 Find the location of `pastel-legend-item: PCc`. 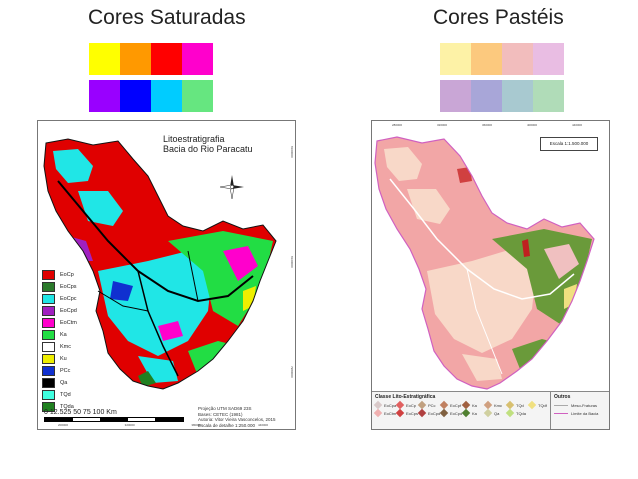

pastel-legend-item: PCc is located at coordinates (429, 405).